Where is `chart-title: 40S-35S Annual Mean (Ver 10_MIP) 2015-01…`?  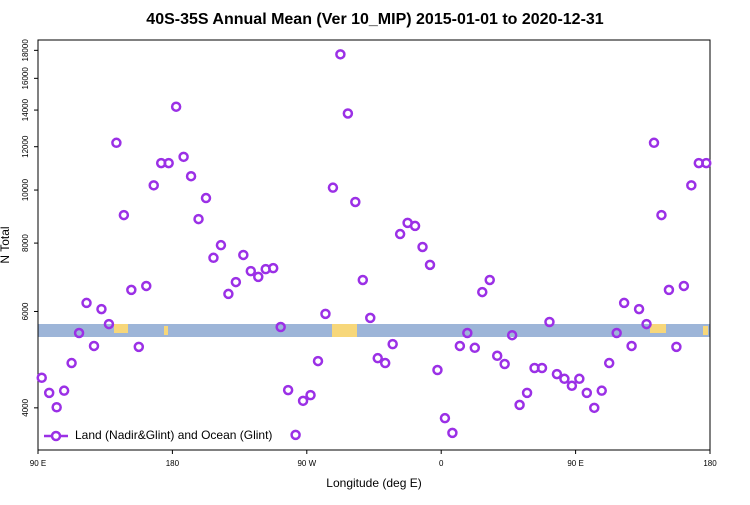
chart-title: 40S-35S Annual Mean (Ver 10_MIP) 2015-01… is located at coordinates (375, 19).